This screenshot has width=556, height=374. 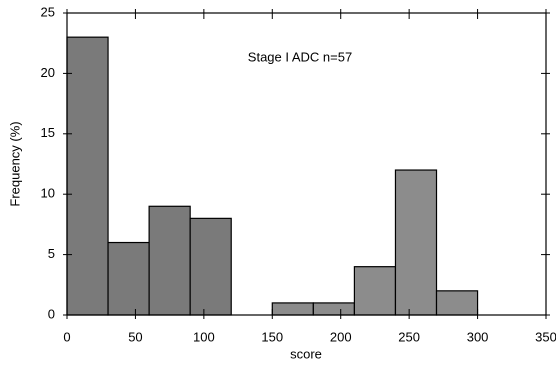 I want to click on x-tick-label: 150, so click(x=272, y=336).